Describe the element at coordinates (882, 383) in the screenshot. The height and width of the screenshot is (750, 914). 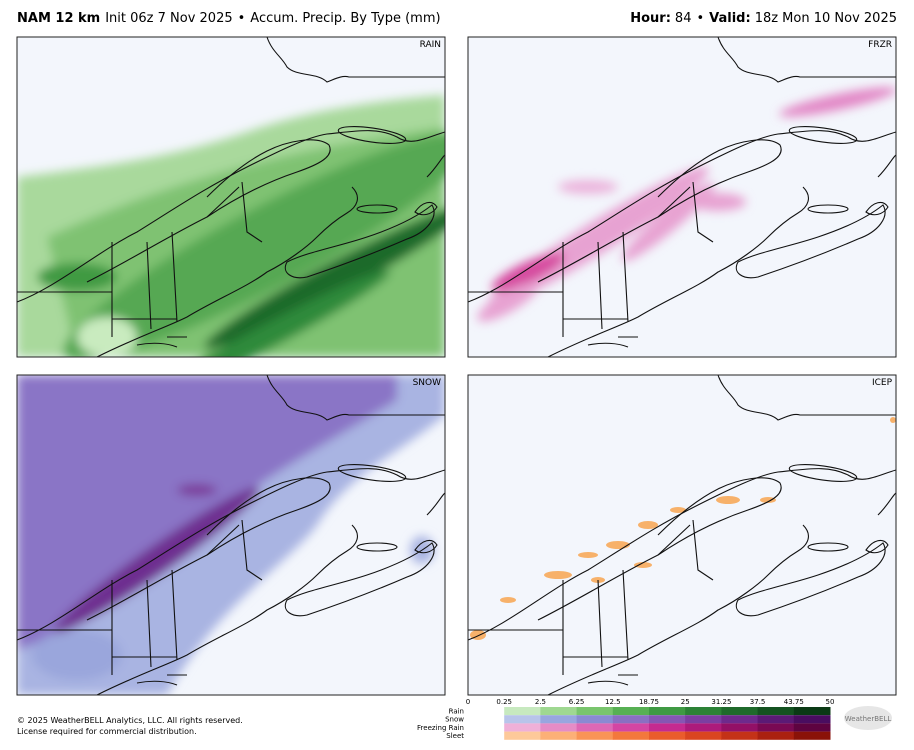
I see `panel-label: ICEP` at that location.